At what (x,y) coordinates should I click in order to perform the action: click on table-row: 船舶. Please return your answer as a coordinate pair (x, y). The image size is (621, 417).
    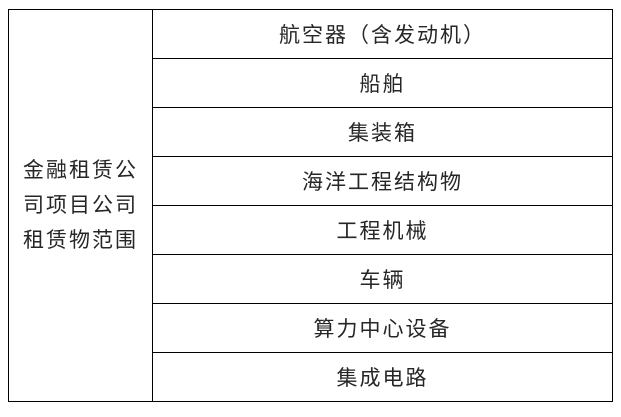
    Looking at the image, I should click on (311, 83).